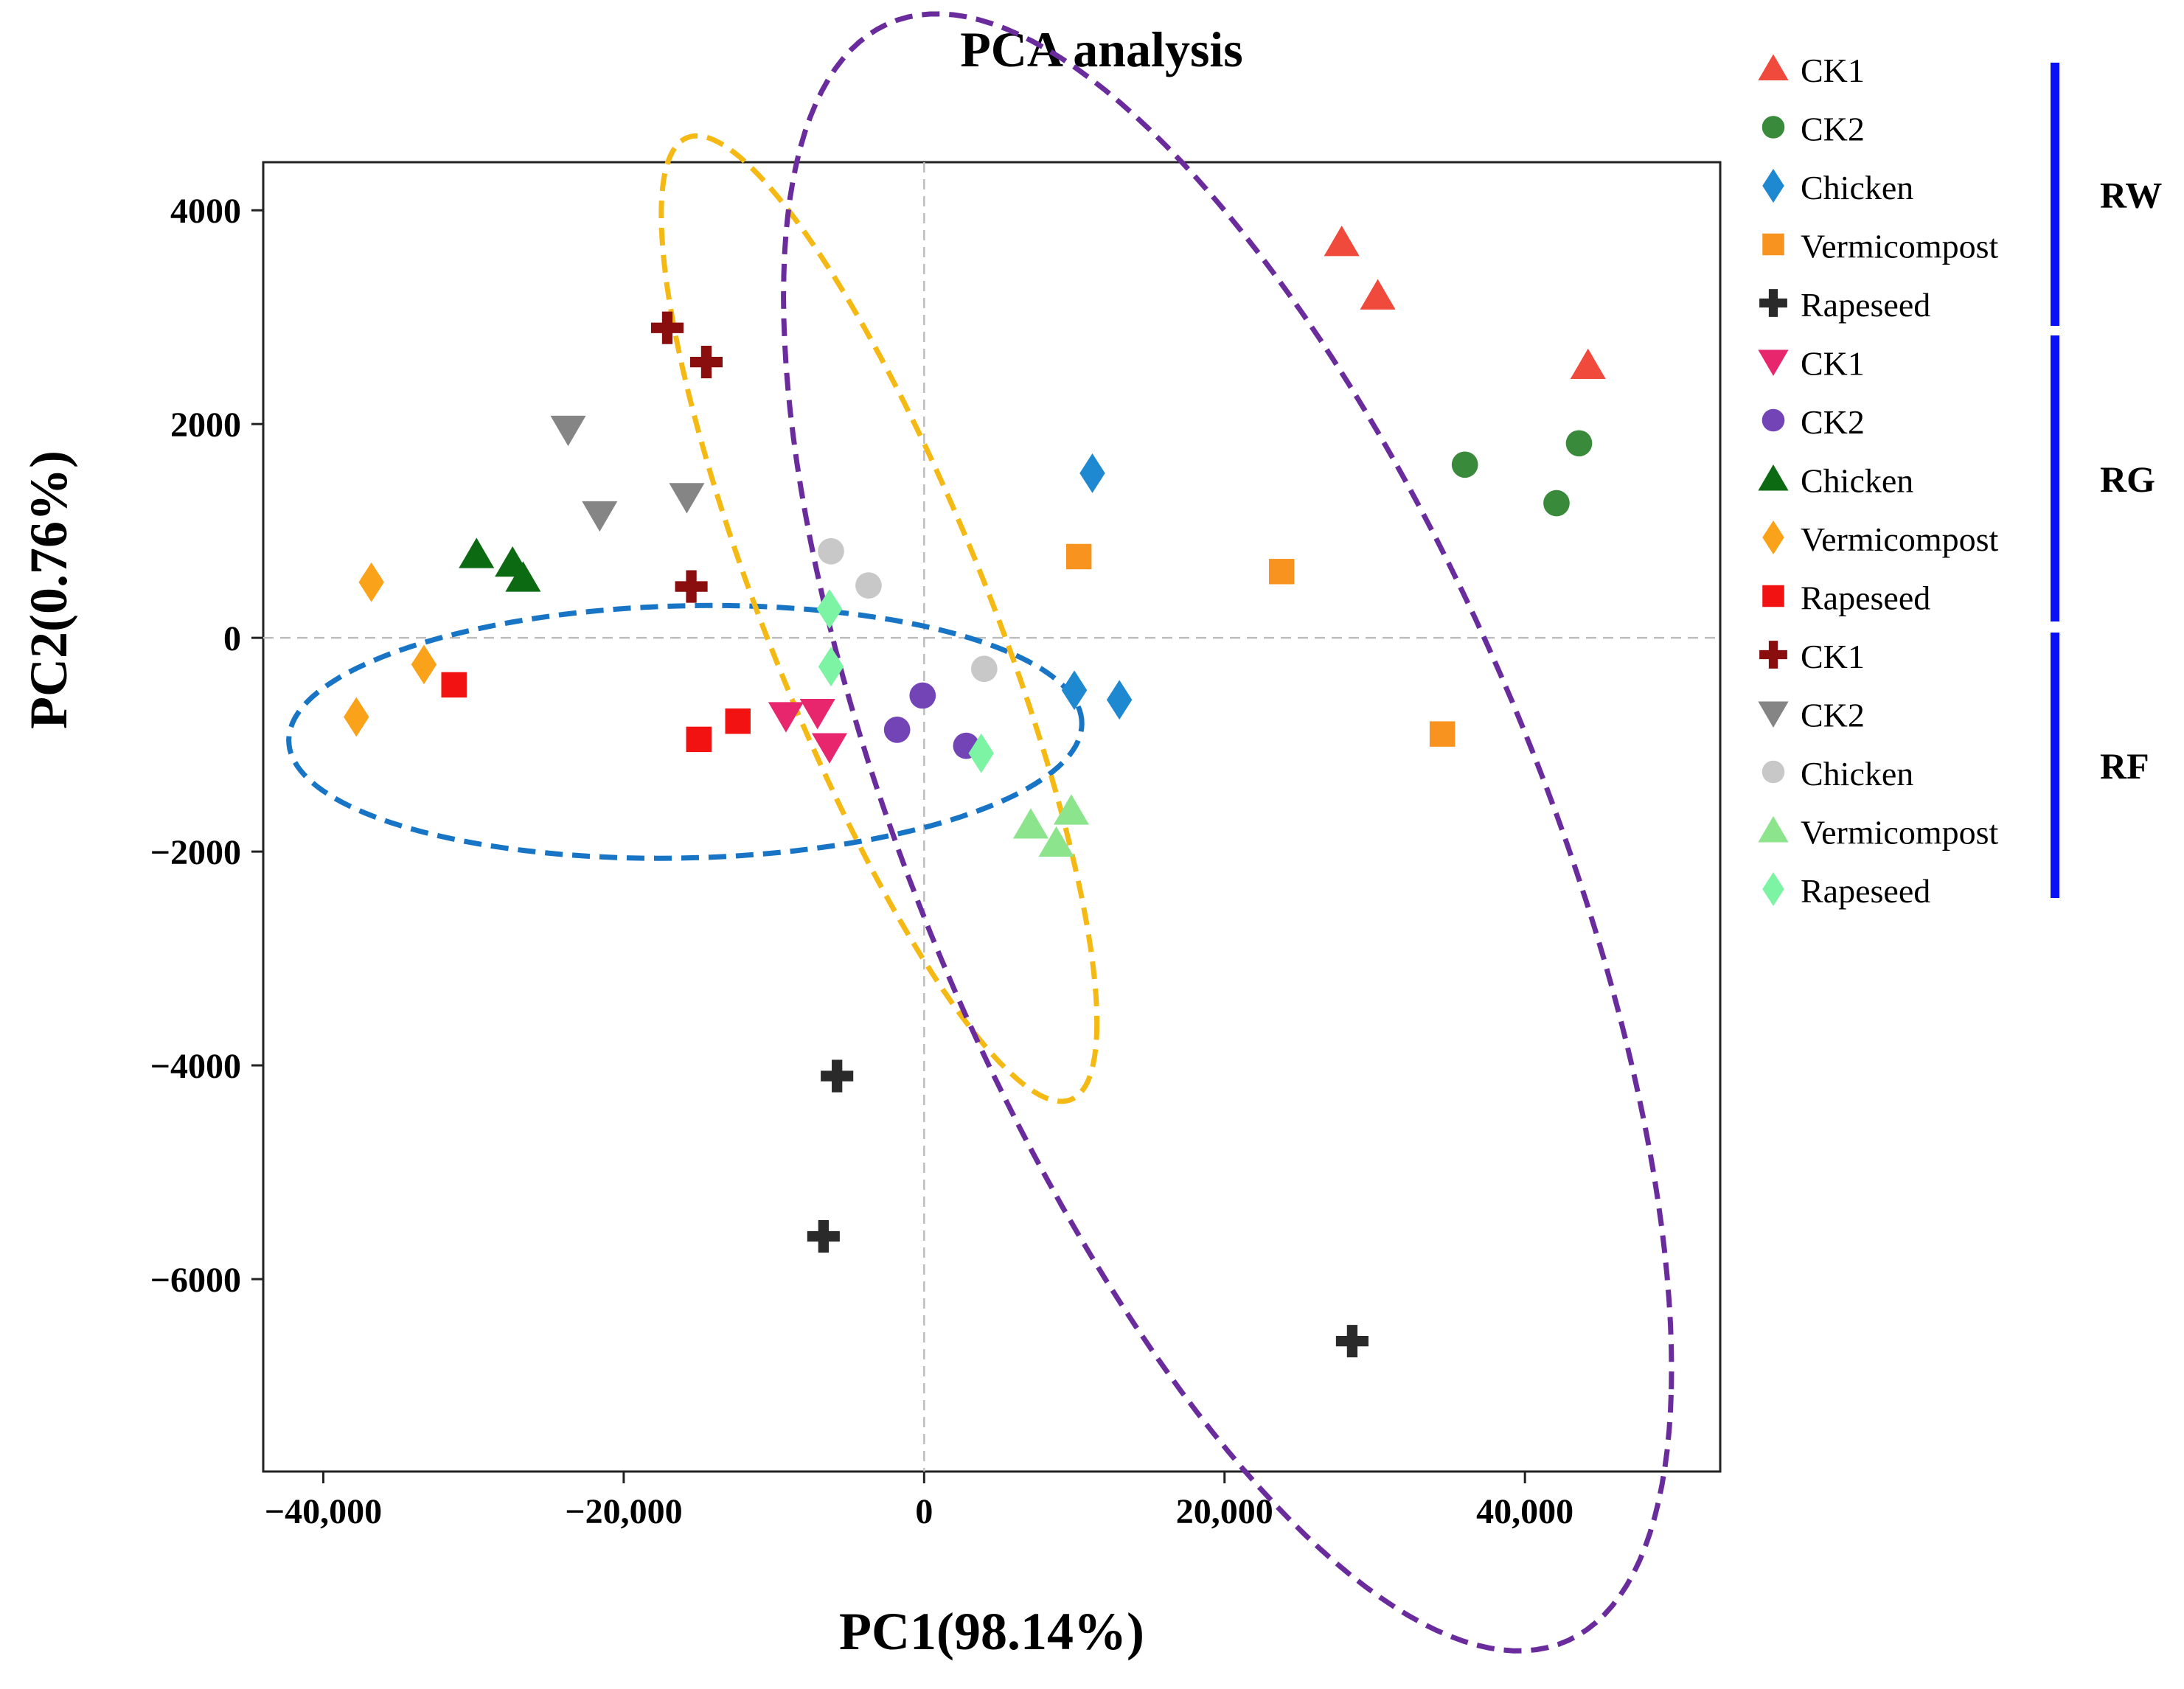 The width and height of the screenshot is (2184, 1689). Describe the element at coordinates (48, 589) in the screenshot. I see `y-axis-label: PC2(0.76%)` at that location.